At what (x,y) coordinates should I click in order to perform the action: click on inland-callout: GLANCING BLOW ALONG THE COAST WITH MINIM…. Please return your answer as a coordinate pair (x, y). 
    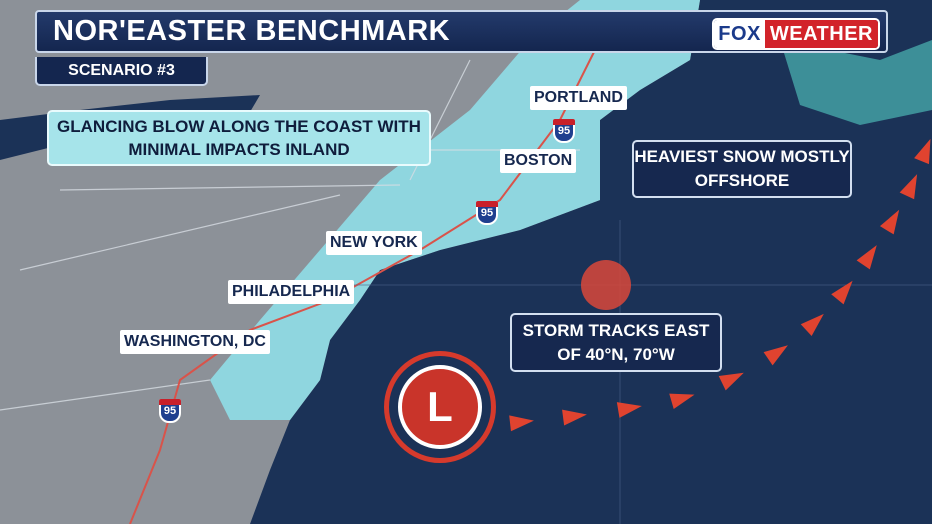
    Looking at the image, I should click on (239, 138).